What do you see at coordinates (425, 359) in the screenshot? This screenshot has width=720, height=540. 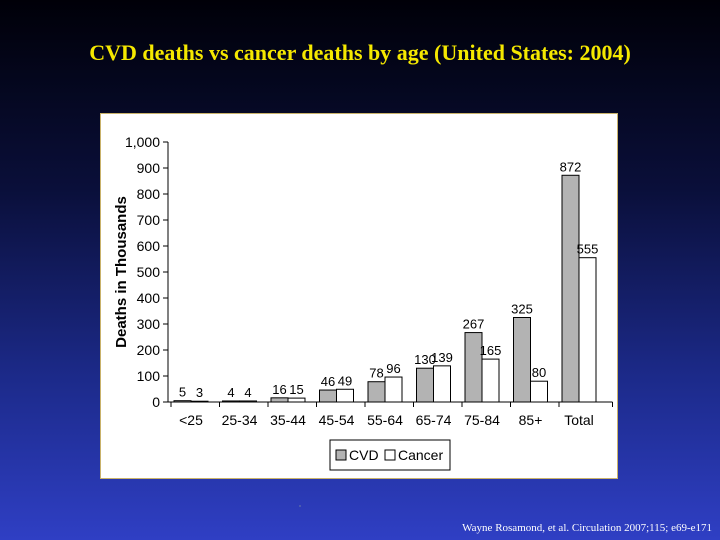 I see `bar-value-label: 130` at bounding box center [425, 359].